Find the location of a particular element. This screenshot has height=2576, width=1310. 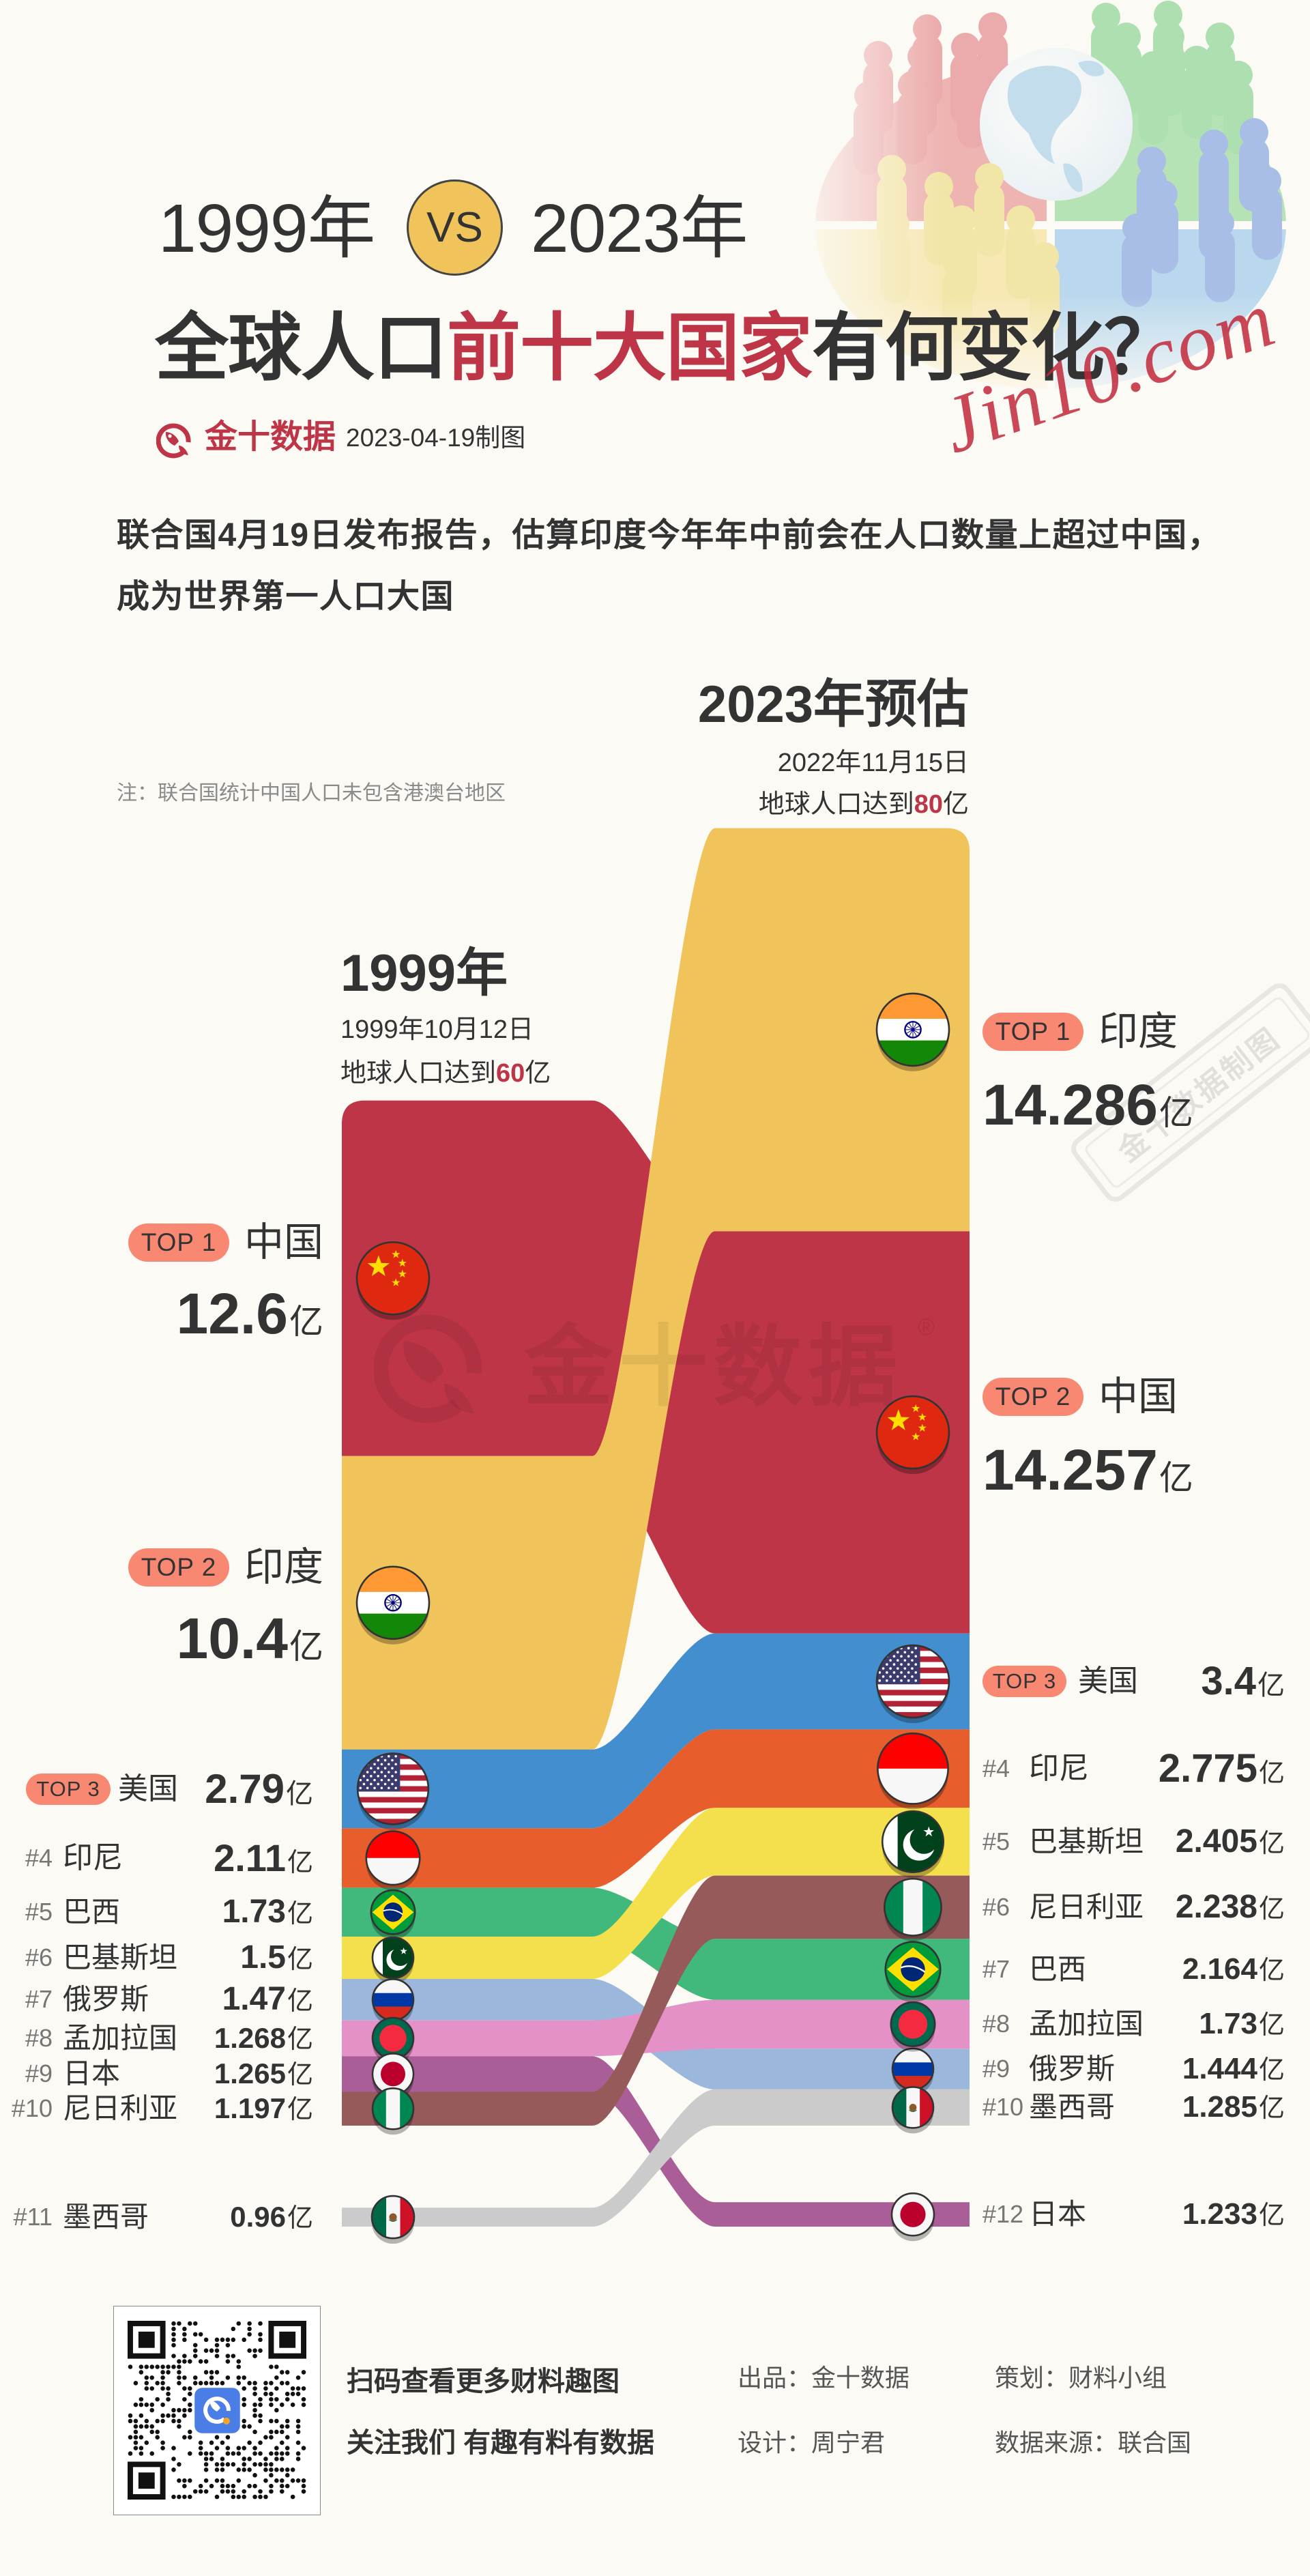

population-value-2023-india-unit: 亿 is located at coordinates (1176, 1112).